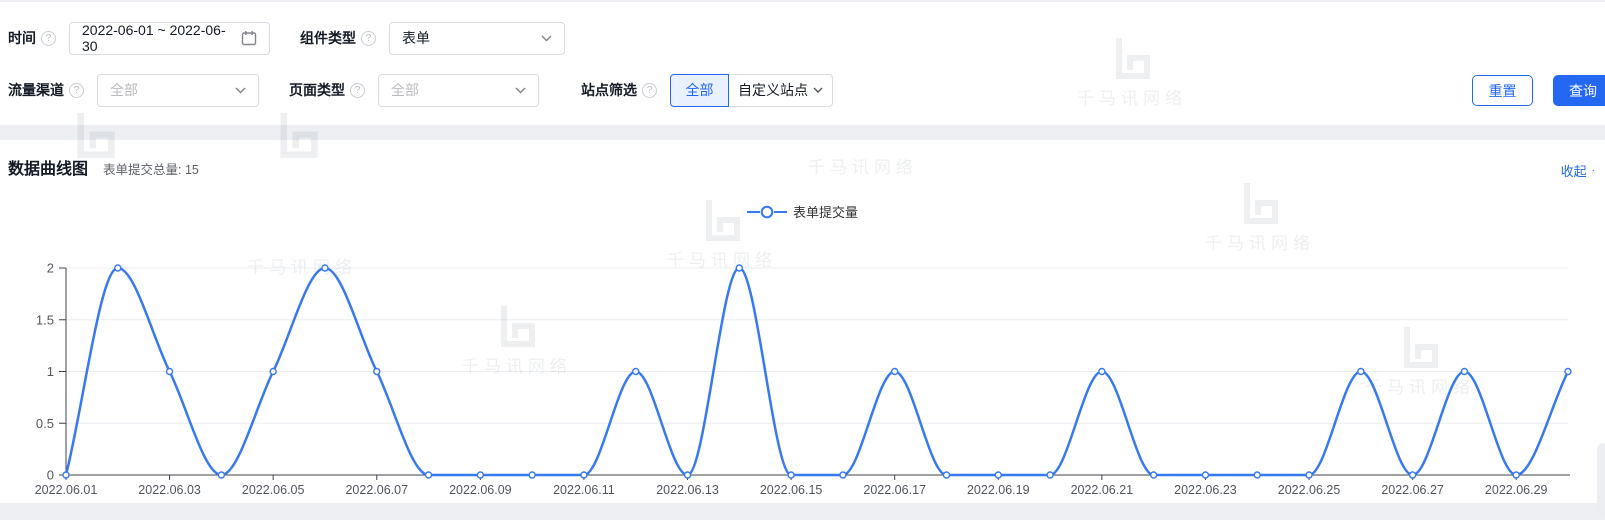 The image size is (1605, 520). Describe the element at coordinates (1205, 490) in the screenshot. I see `svg-text: 2022.06.23` at that location.